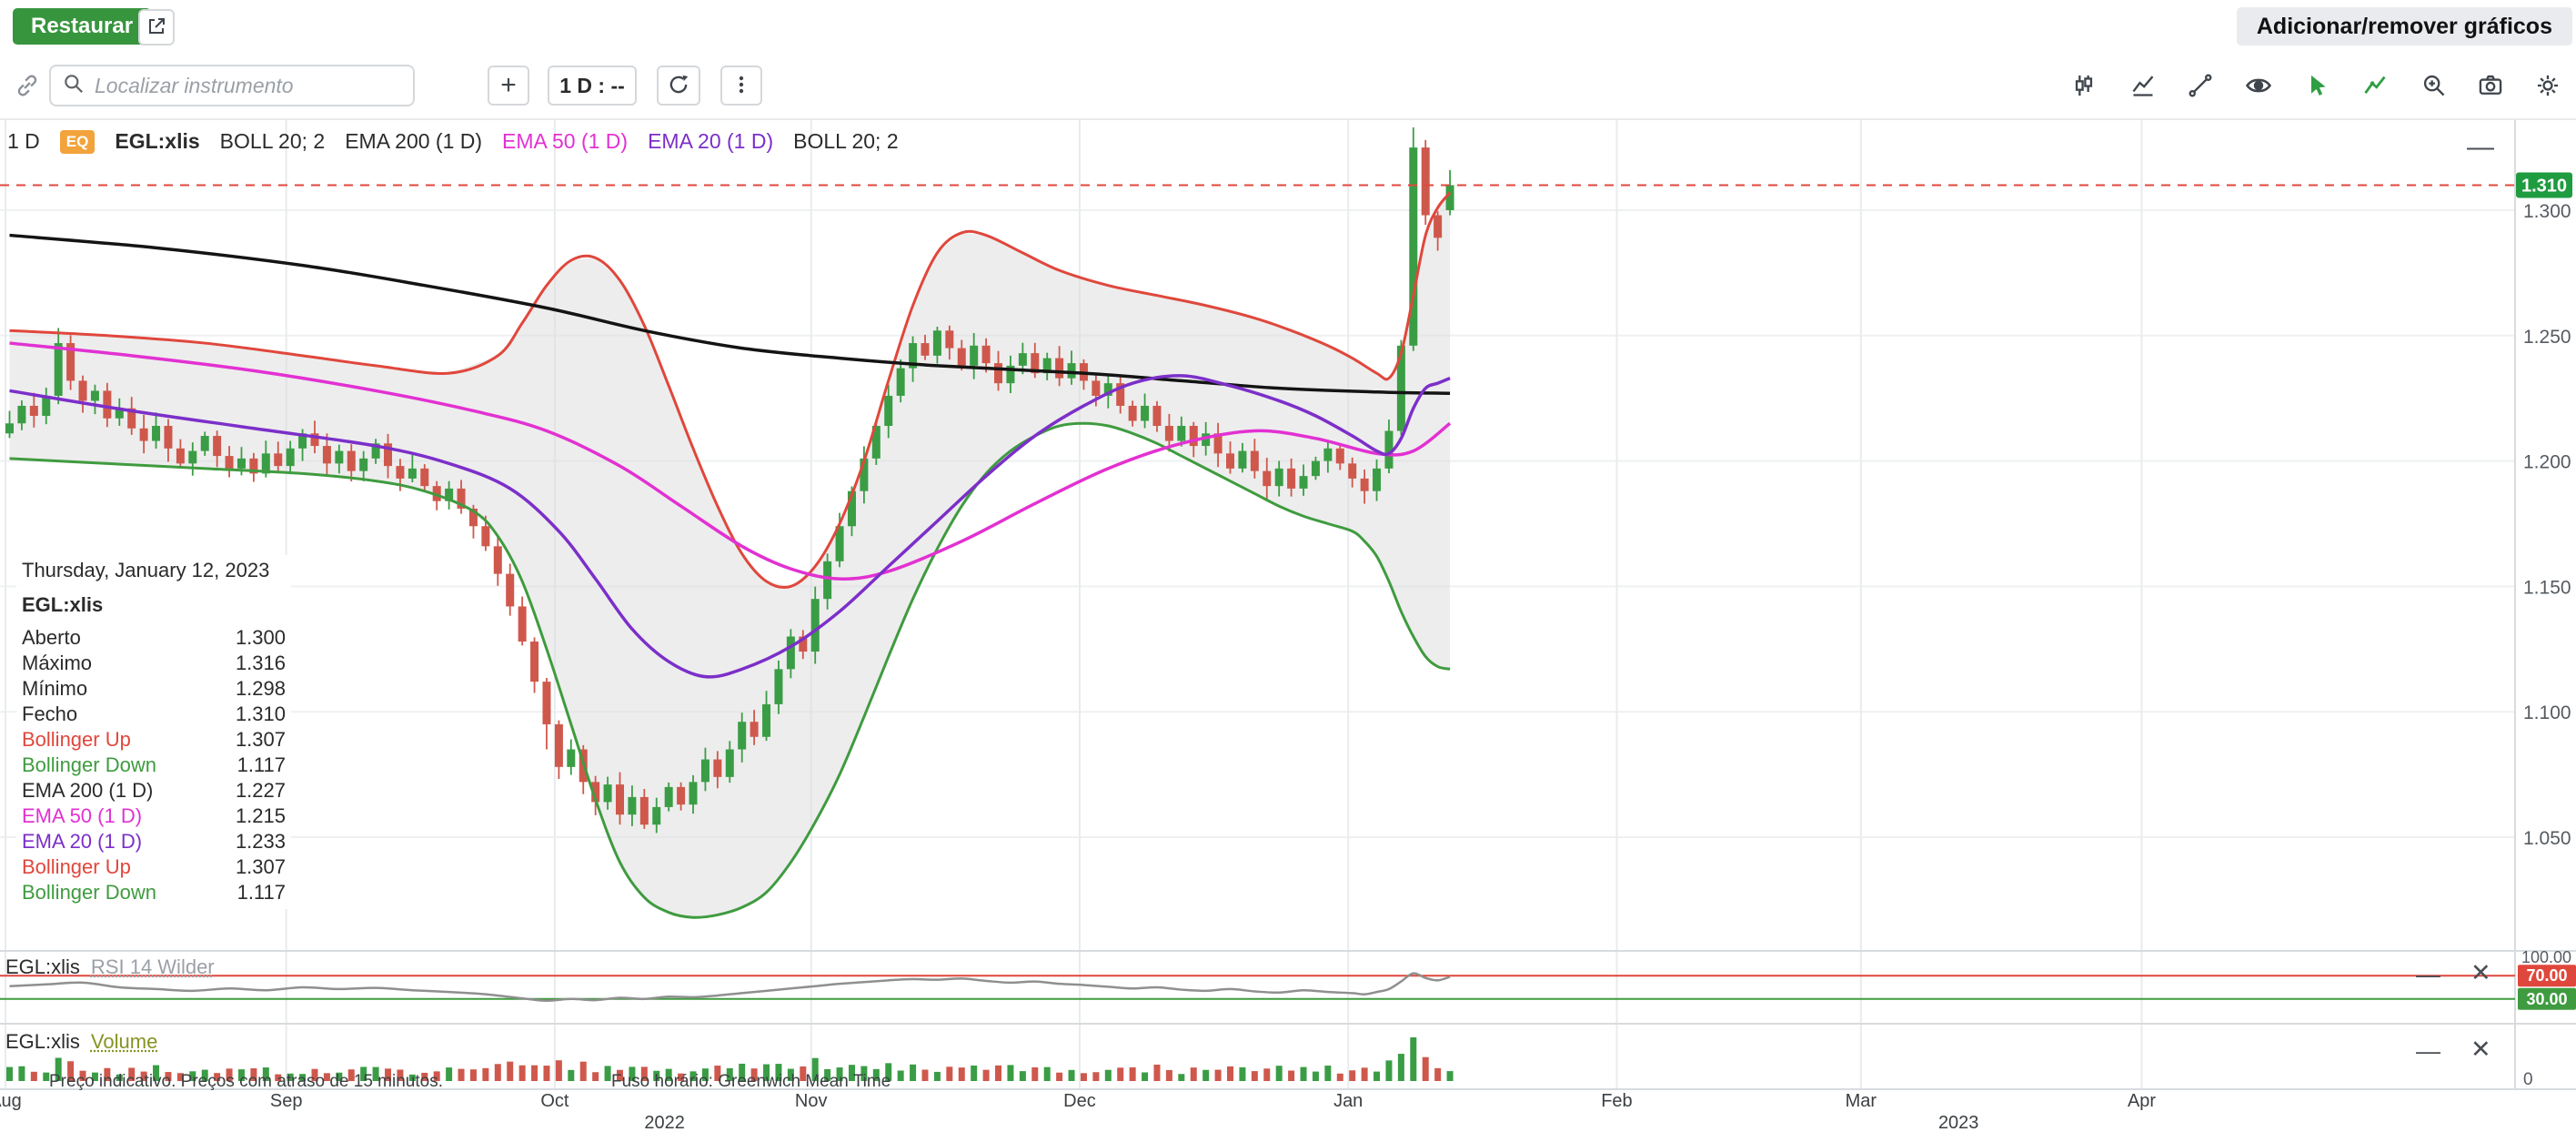  I want to click on tooltip-row: Mínimo 1.298, so click(154, 689).